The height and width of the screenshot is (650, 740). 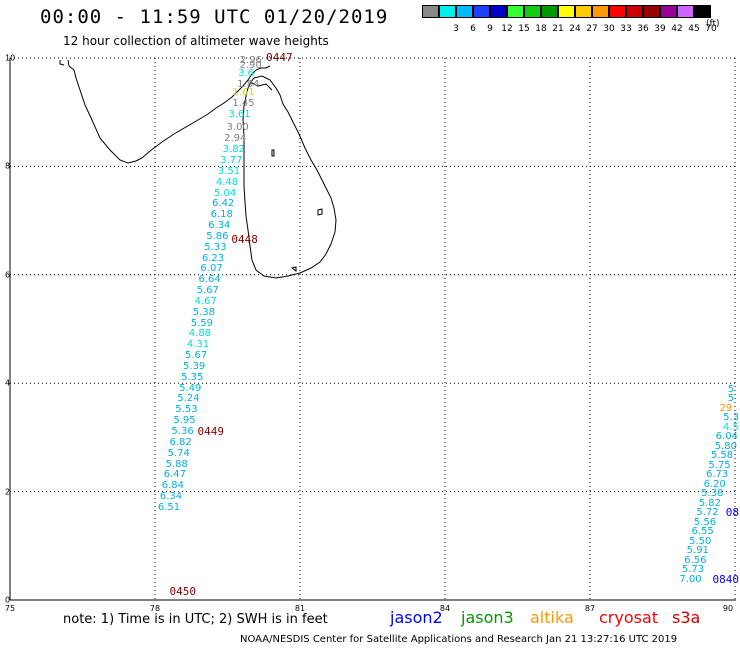 What do you see at coordinates (178, 453) in the screenshot?
I see `wave-height-label: 5.74` at bounding box center [178, 453].